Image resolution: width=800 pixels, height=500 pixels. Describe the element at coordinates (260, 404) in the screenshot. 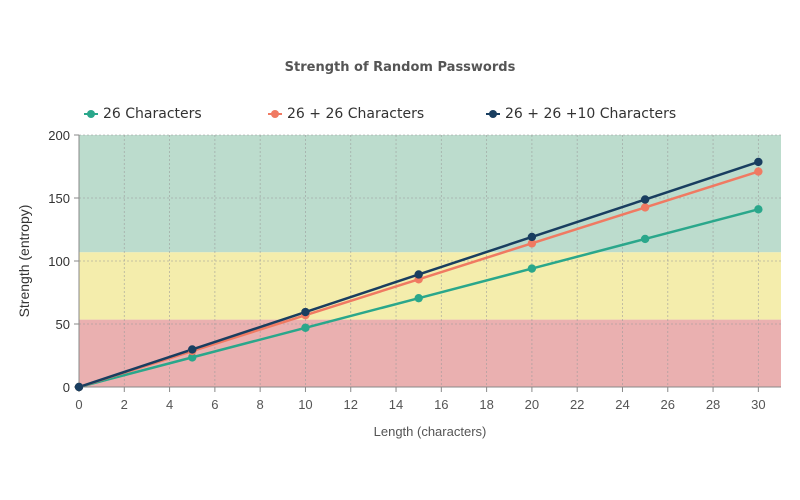

I see `x-tick-label: 8` at that location.